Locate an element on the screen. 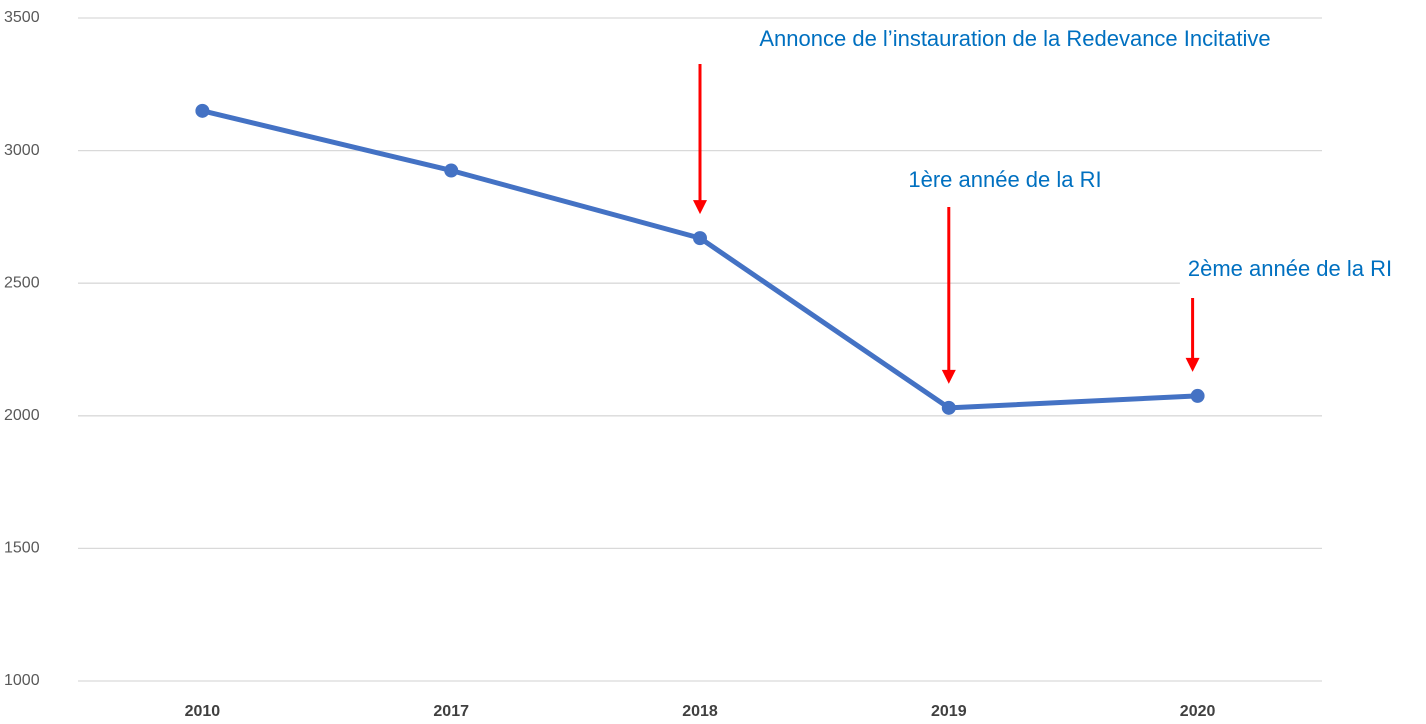 The image size is (1426, 724). y-tick-label: 2000 is located at coordinates (22, 415).